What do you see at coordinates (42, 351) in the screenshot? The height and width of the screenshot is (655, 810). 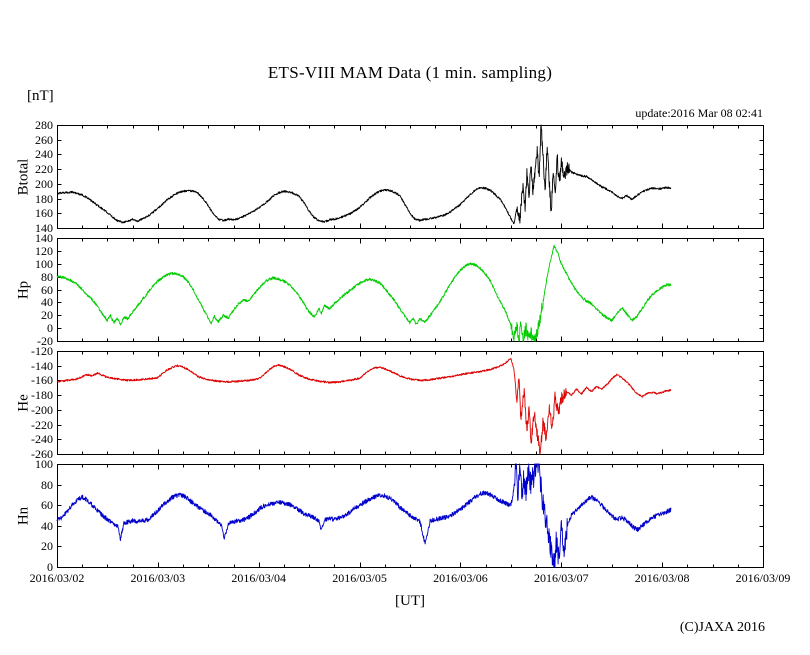 I see `y-tick-label: -120` at bounding box center [42, 351].